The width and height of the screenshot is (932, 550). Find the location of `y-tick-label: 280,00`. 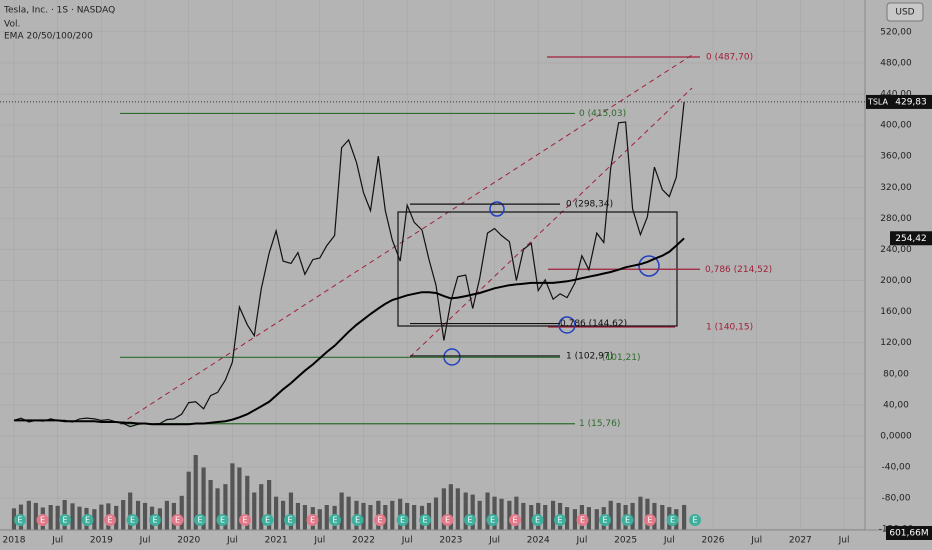

y-tick-label: 280,00 is located at coordinates (896, 219).